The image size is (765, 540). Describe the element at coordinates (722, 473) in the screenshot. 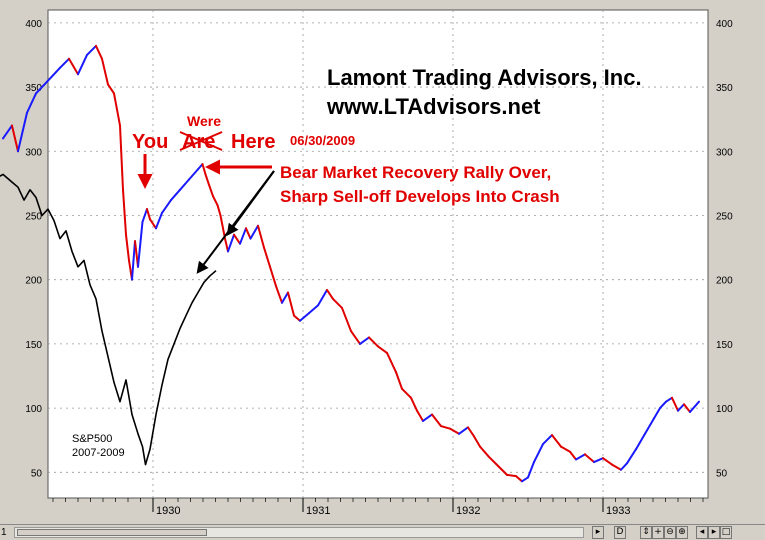

I see `y-tick-label-right: 50` at that location.